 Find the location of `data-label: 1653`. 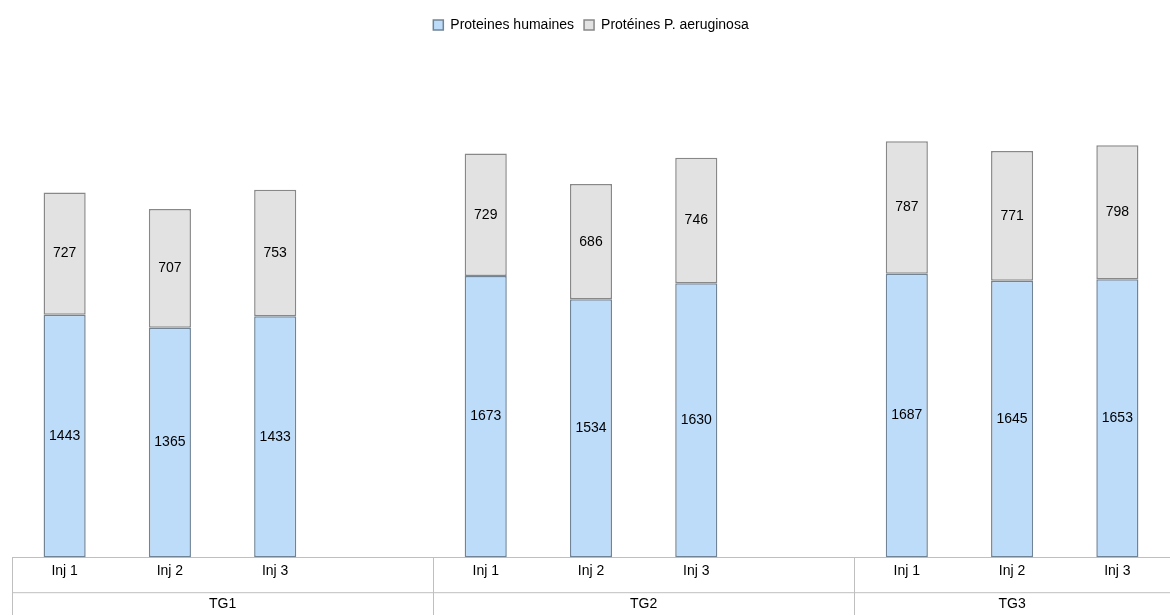

data-label: 1653 is located at coordinates (1117, 417).